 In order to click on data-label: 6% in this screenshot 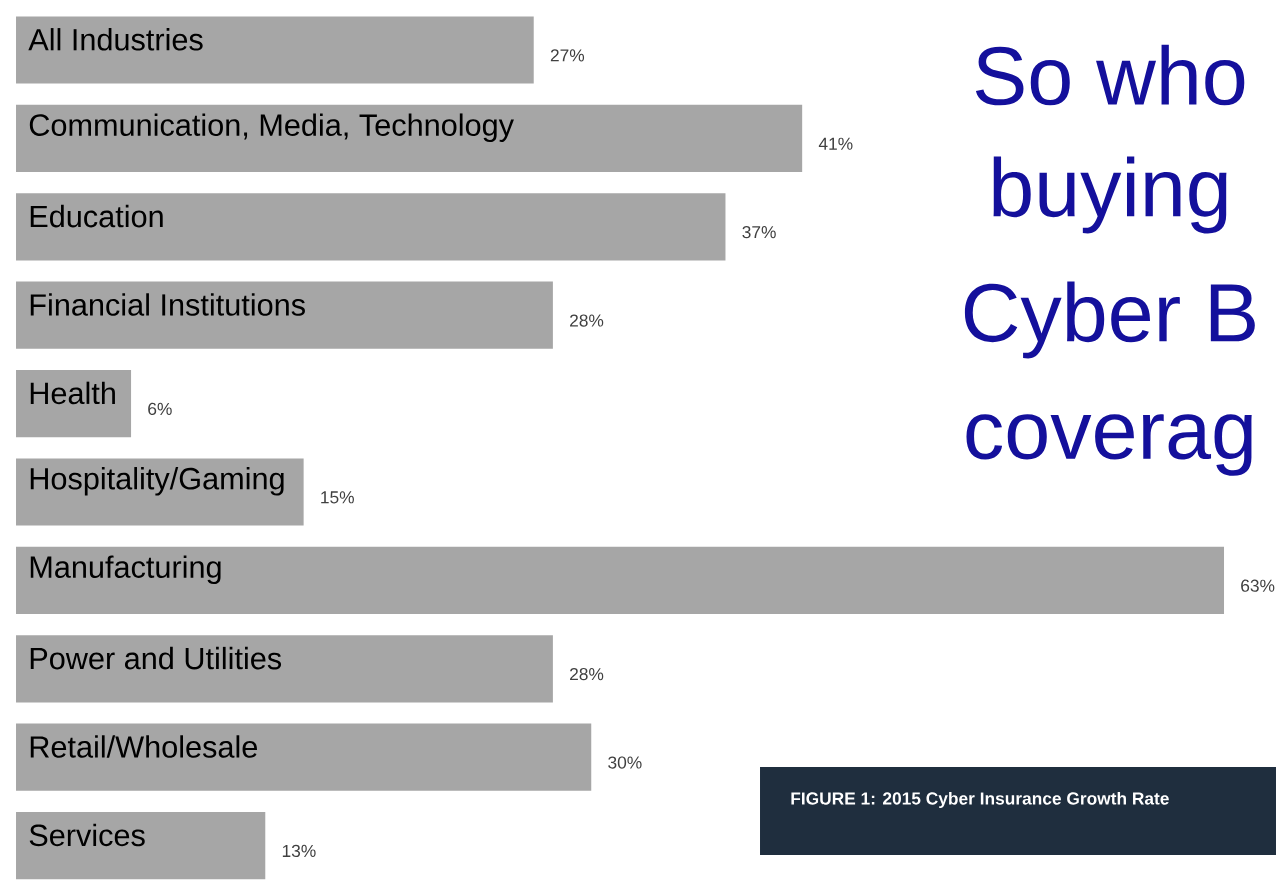, I will do `click(160, 409)`.